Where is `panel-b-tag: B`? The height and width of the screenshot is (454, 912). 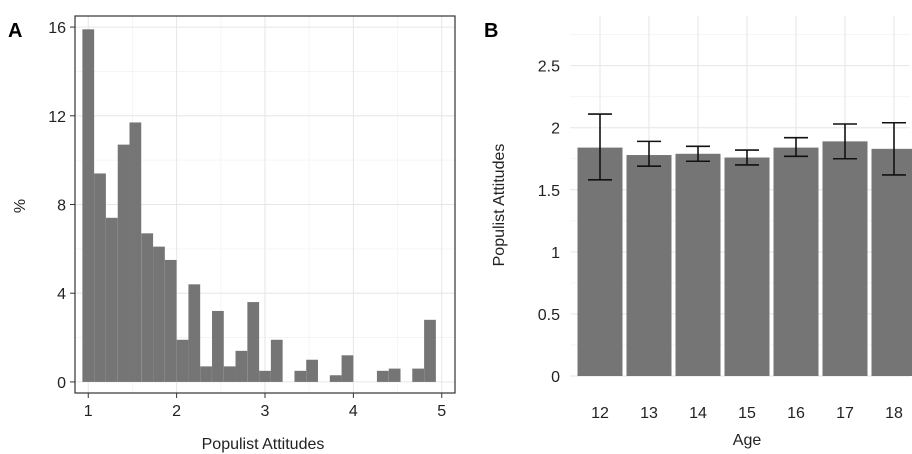 panel-b-tag: B is located at coordinates (491, 31).